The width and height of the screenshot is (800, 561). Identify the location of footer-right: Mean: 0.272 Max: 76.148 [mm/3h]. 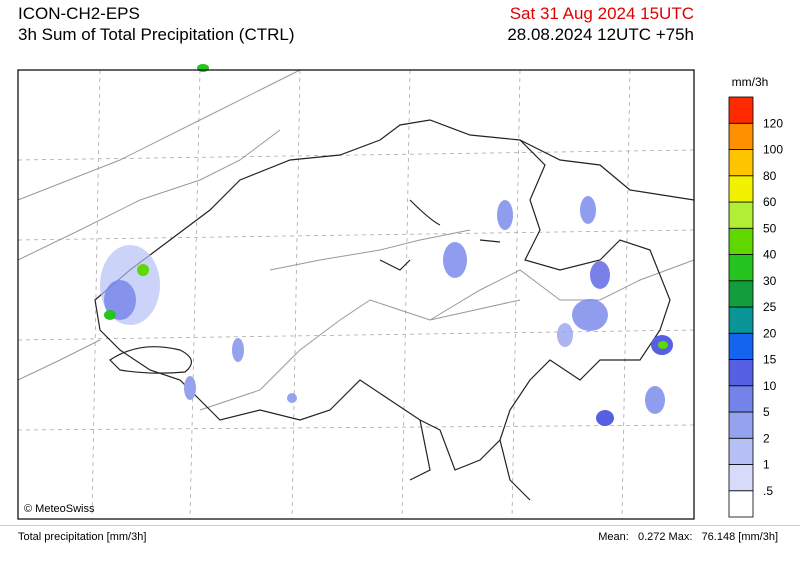
(688, 537).